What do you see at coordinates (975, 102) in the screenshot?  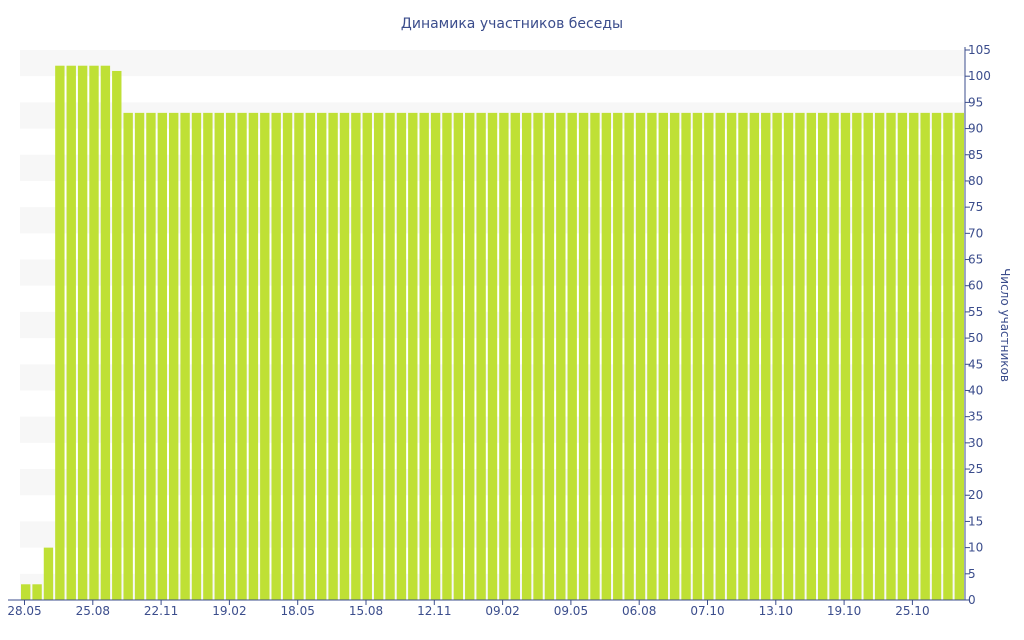 I see `y-tick-label: 95` at bounding box center [975, 102].